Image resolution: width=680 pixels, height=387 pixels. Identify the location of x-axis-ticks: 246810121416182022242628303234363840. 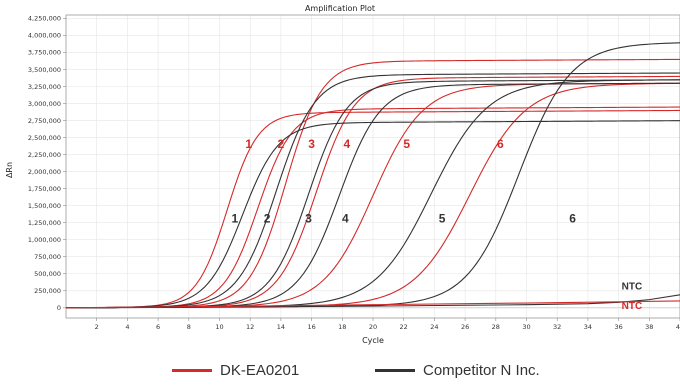
(387, 324).